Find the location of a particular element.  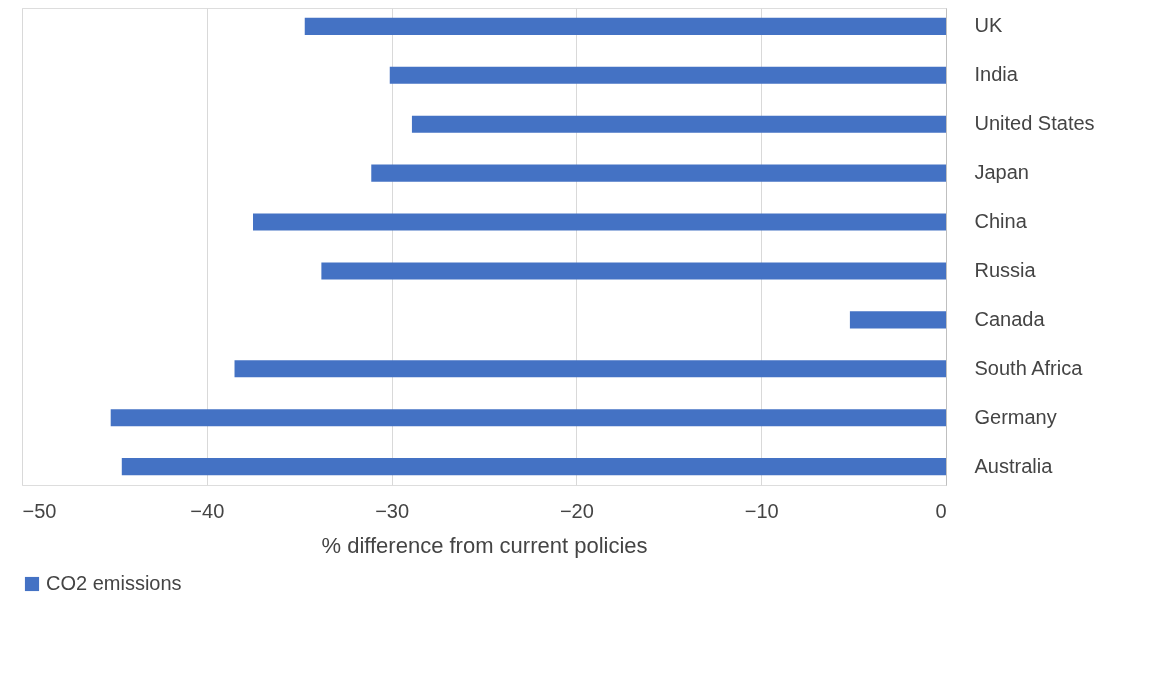

x-tick-label: −10 is located at coordinates (761, 510).